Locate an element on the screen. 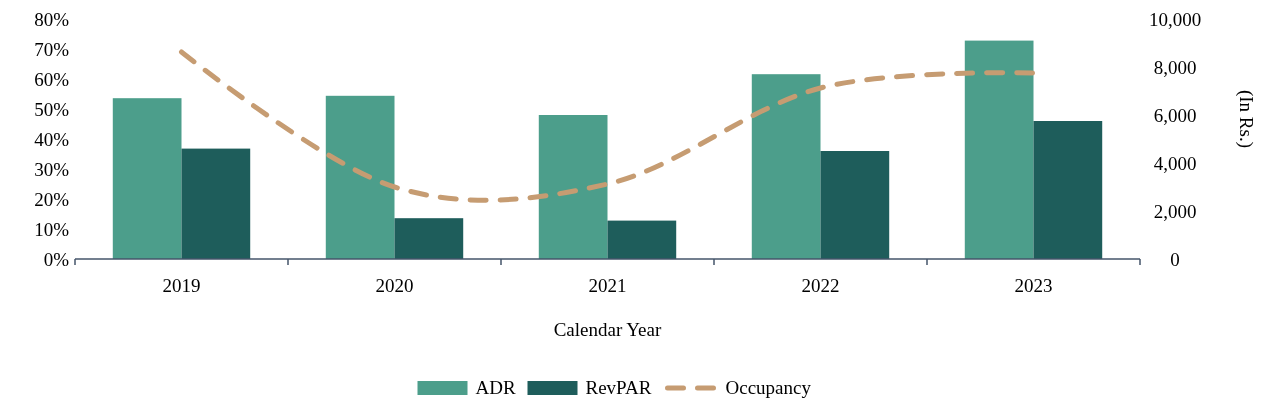 Image resolution: width=1273 pixels, height=402 pixels. x-tick-label: 2019 is located at coordinates (181, 285).